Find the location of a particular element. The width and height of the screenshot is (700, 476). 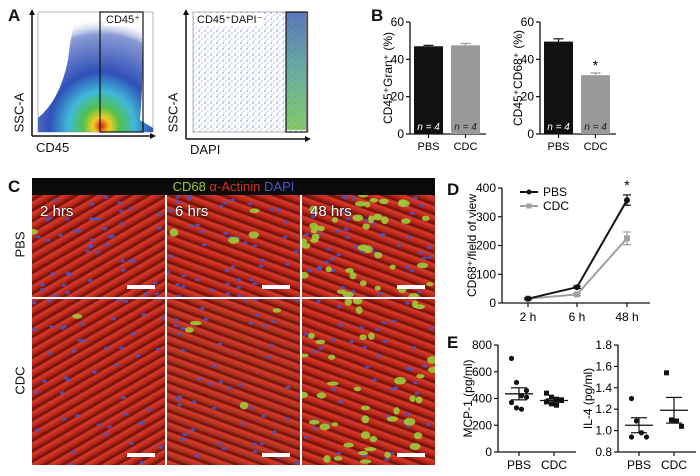

svg-text: 6 h is located at coordinates (577, 317).